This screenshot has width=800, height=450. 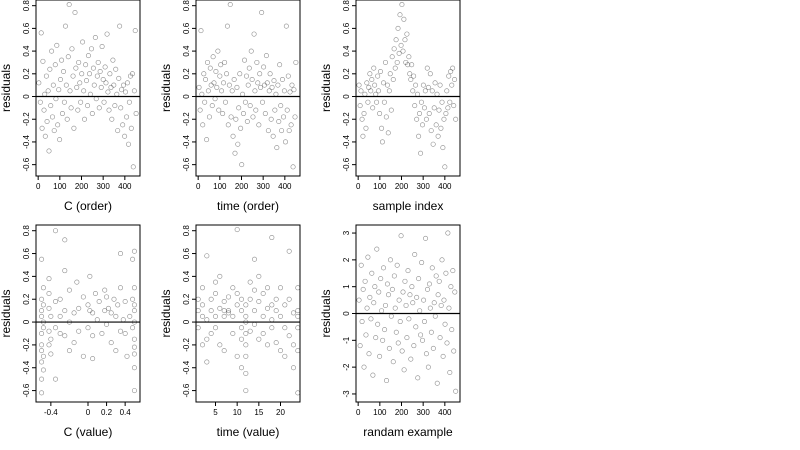 I want to click on y-tick-label: -0.6, so click(x=186, y=164).